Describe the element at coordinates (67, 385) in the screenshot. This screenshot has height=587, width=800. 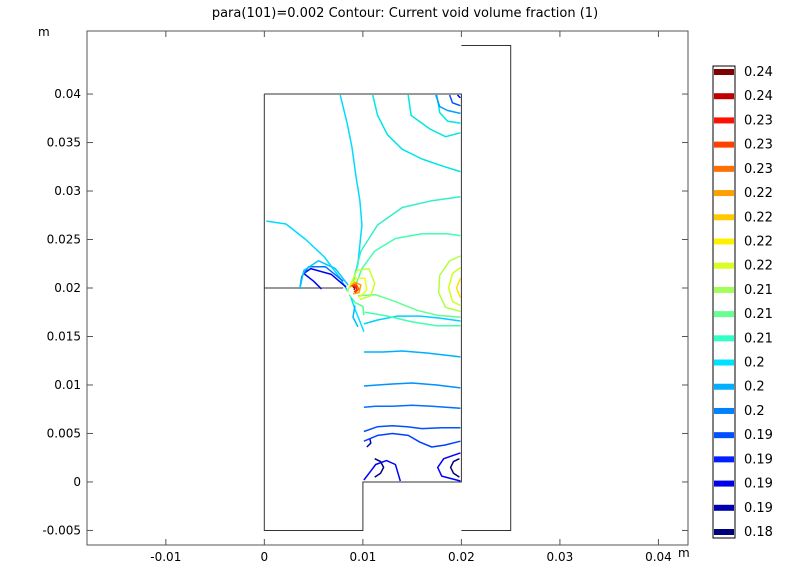
I see `y-tick-label: 0.01` at that location.